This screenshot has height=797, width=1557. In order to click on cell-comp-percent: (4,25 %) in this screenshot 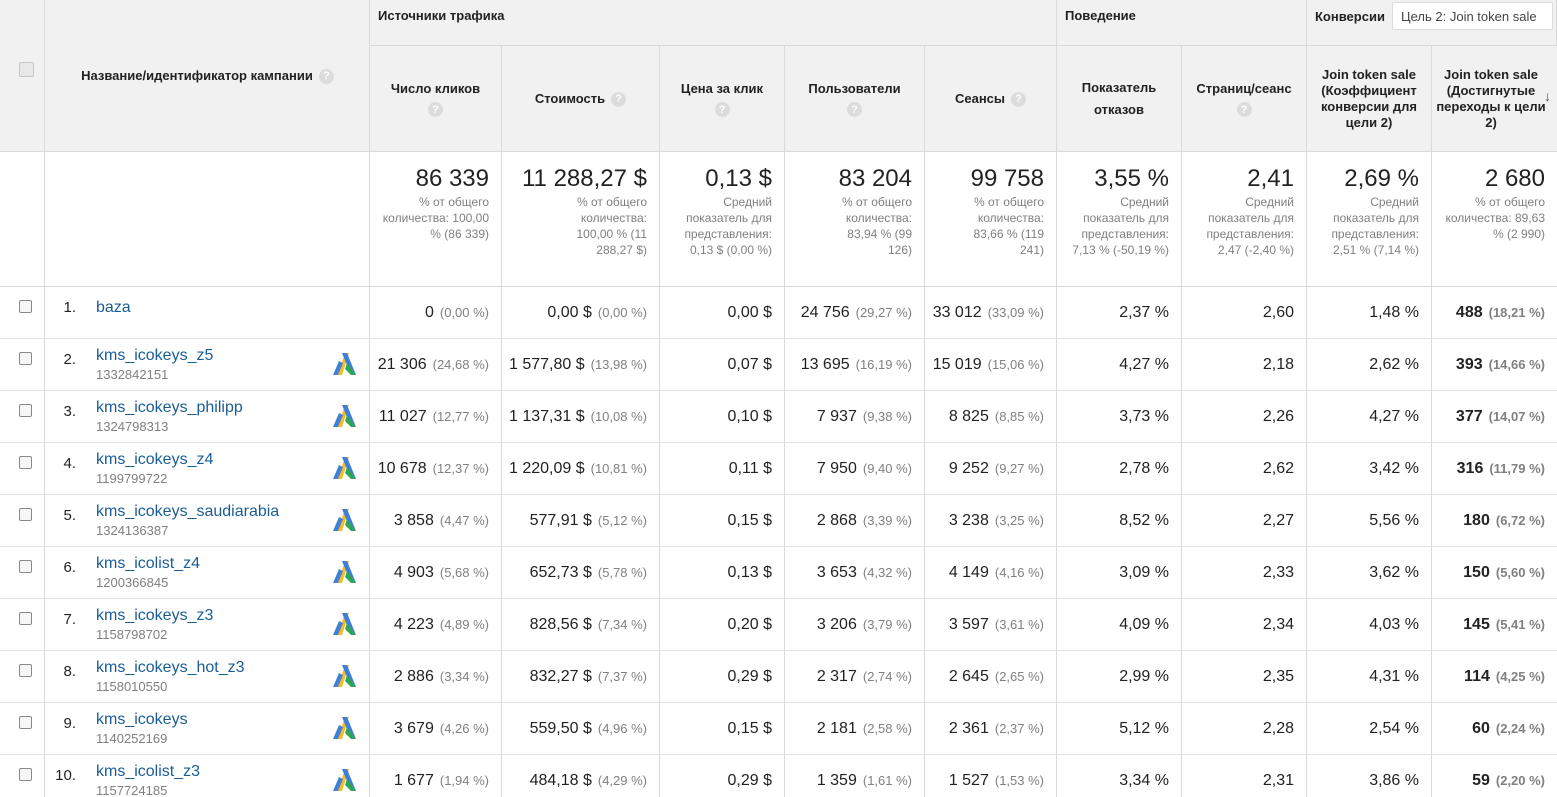, I will do `click(1520, 676)`.